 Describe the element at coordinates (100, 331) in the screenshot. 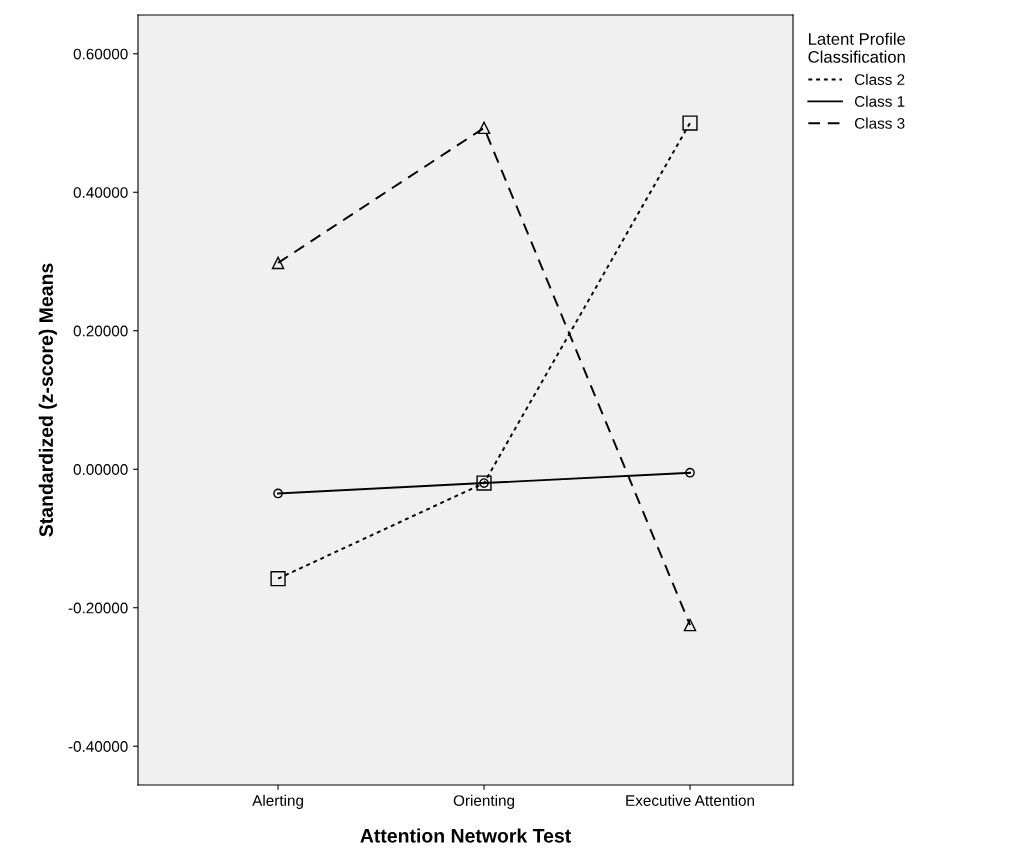

I see `y-tick-label: 0.20000` at that location.